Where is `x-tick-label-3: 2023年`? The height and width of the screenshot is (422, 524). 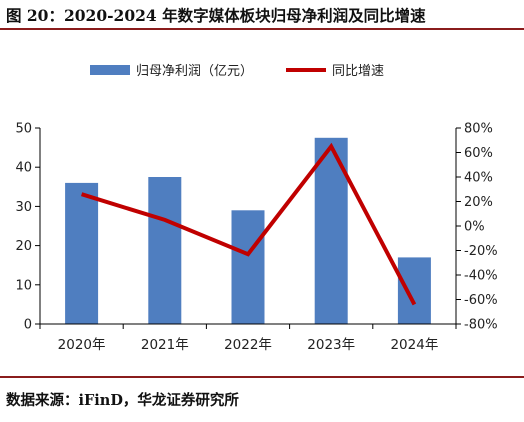 x-tick-label-3: 2023年 is located at coordinates (331, 345).